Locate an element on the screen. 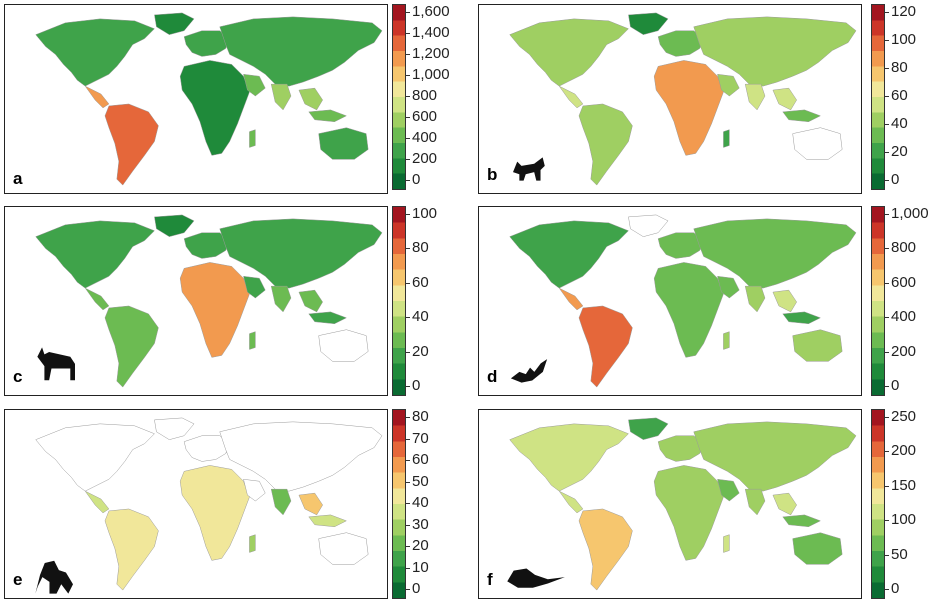 The height and width of the screenshot is (602, 946). goat-icon is located at coordinates (56, 364).